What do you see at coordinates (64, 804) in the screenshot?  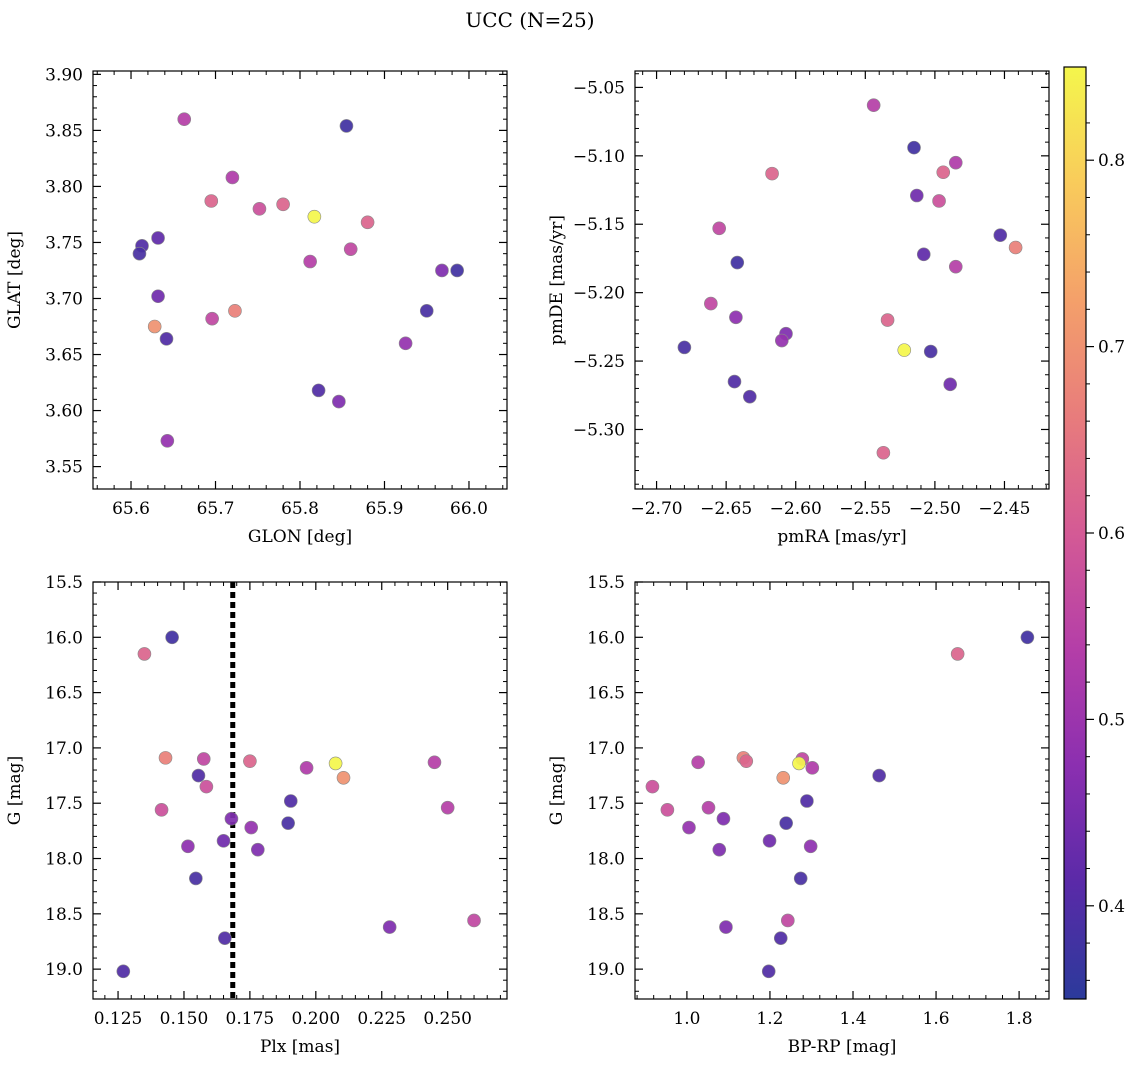 I see `y-tick-label: 17.5` at bounding box center [64, 804].